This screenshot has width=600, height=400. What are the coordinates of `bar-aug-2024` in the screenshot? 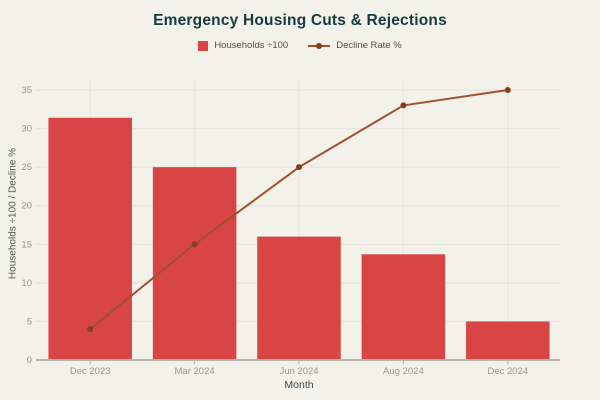 It's located at (403, 307).